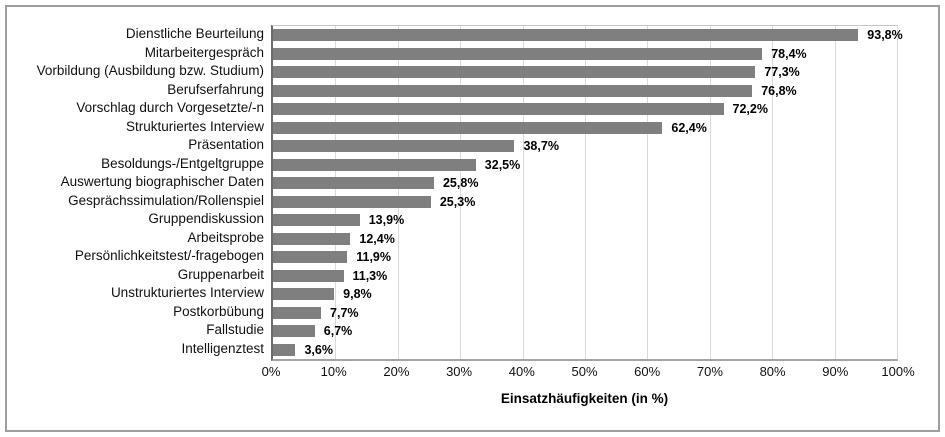  I want to click on bar-row: 13,9%, so click(585, 220).